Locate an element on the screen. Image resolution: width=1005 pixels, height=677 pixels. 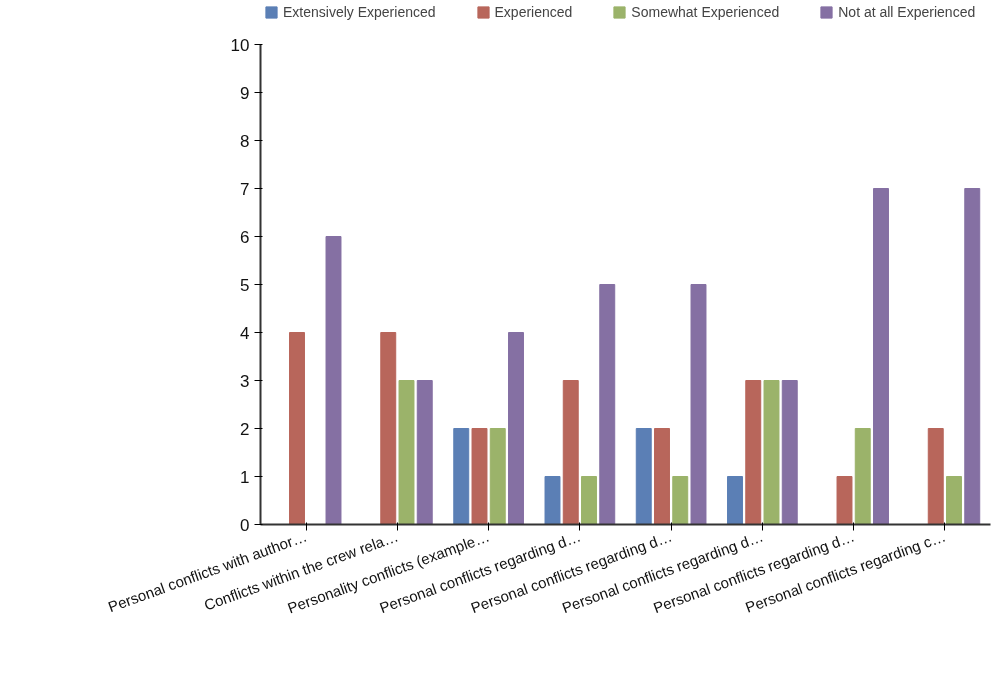
y-tick-label: 1 is located at coordinates (245, 477).